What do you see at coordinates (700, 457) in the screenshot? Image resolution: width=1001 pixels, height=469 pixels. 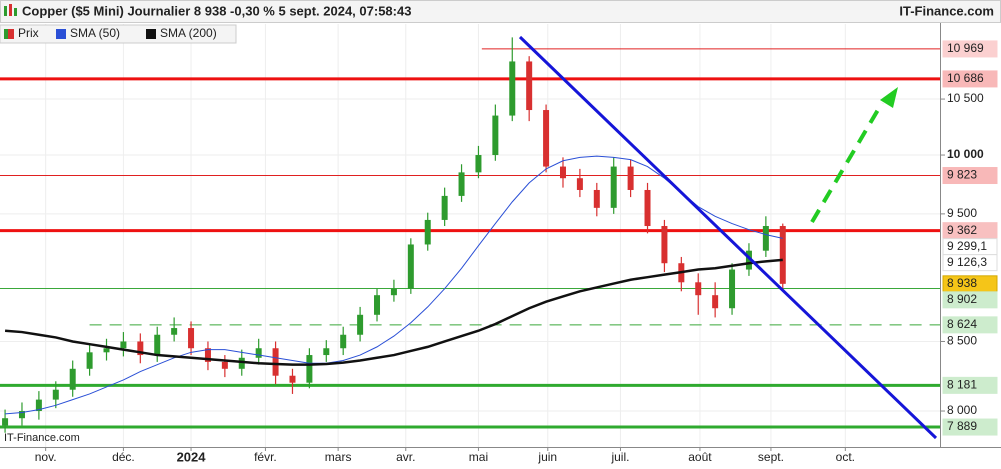 I see `x-tick-label: août` at bounding box center [700, 457].